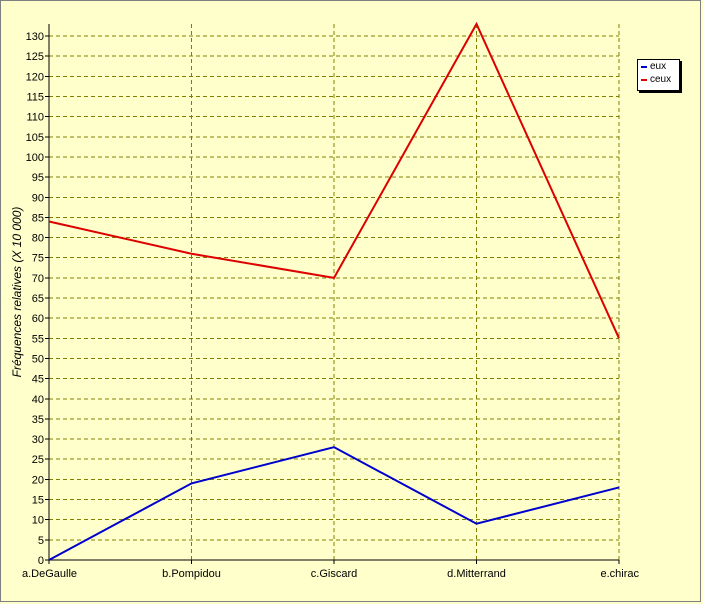 The width and height of the screenshot is (703, 604). I want to click on y-tick-label: 40, so click(38, 400).